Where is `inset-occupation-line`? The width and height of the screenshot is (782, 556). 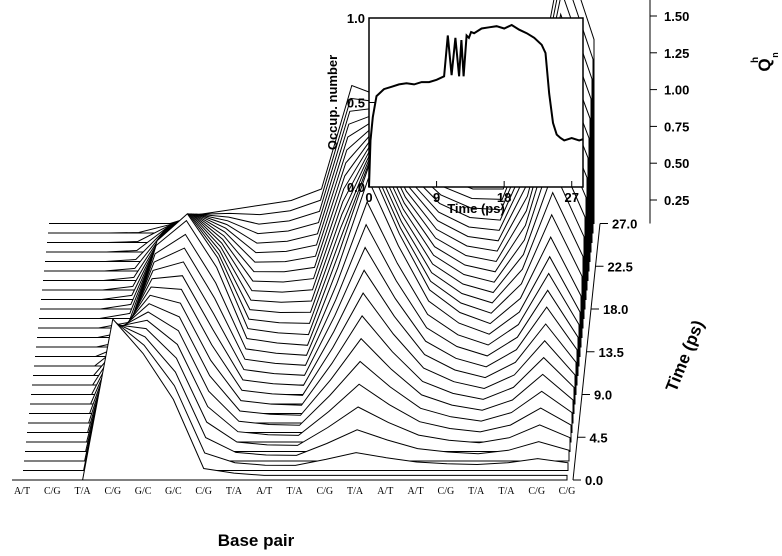 inset-occupation-line is located at coordinates (476, 105).